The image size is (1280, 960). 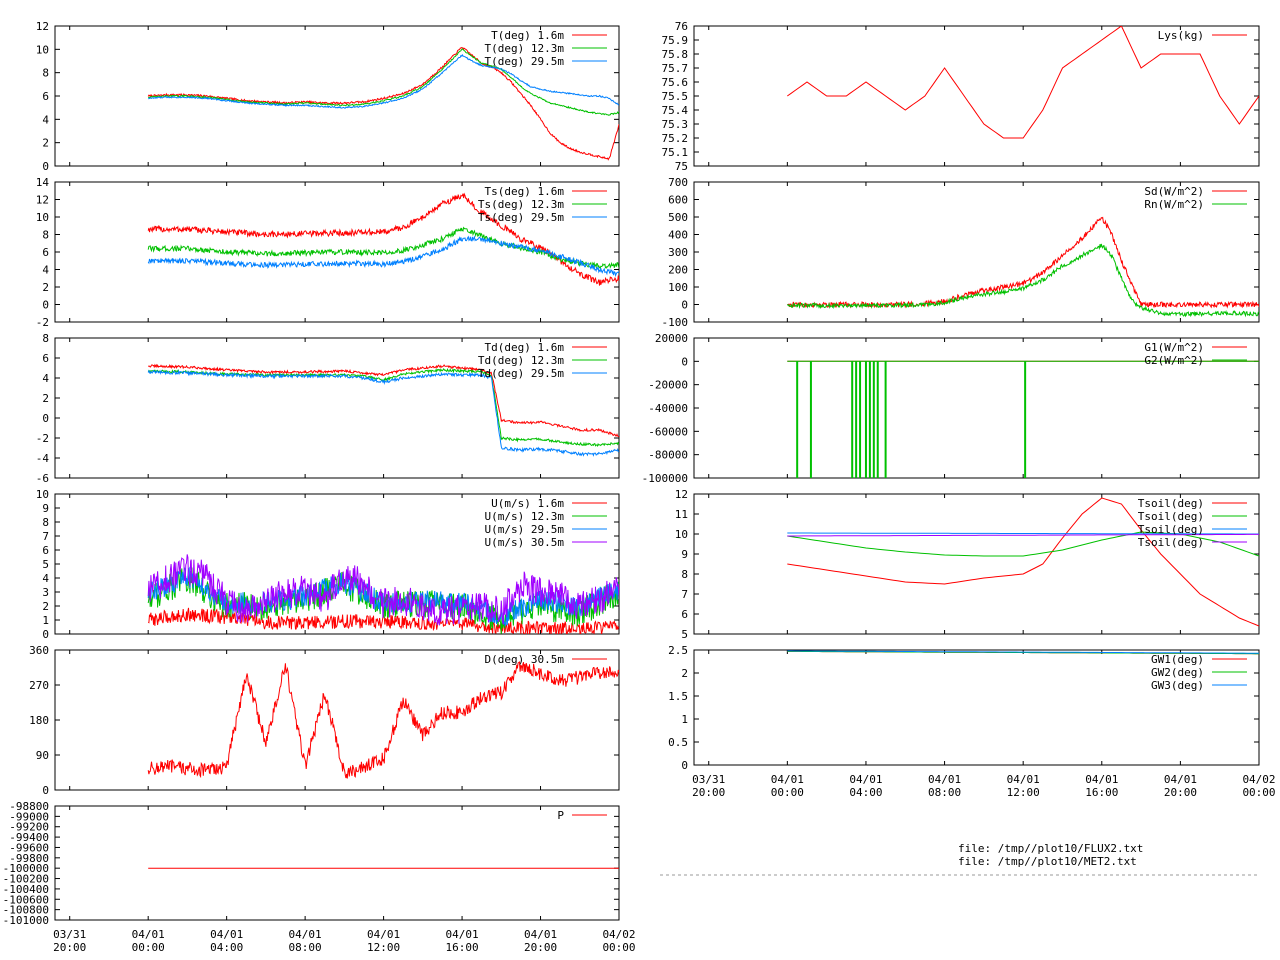 I want to click on x-tick-time: 08:00, so click(x=305, y=947).